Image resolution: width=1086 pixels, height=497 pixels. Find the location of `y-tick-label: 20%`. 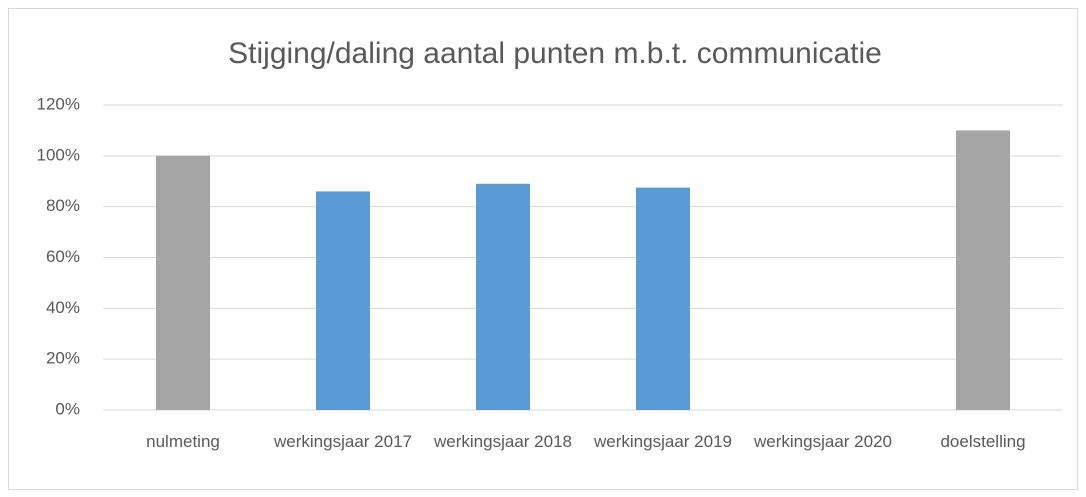

y-tick-label: 20% is located at coordinates (63, 358).